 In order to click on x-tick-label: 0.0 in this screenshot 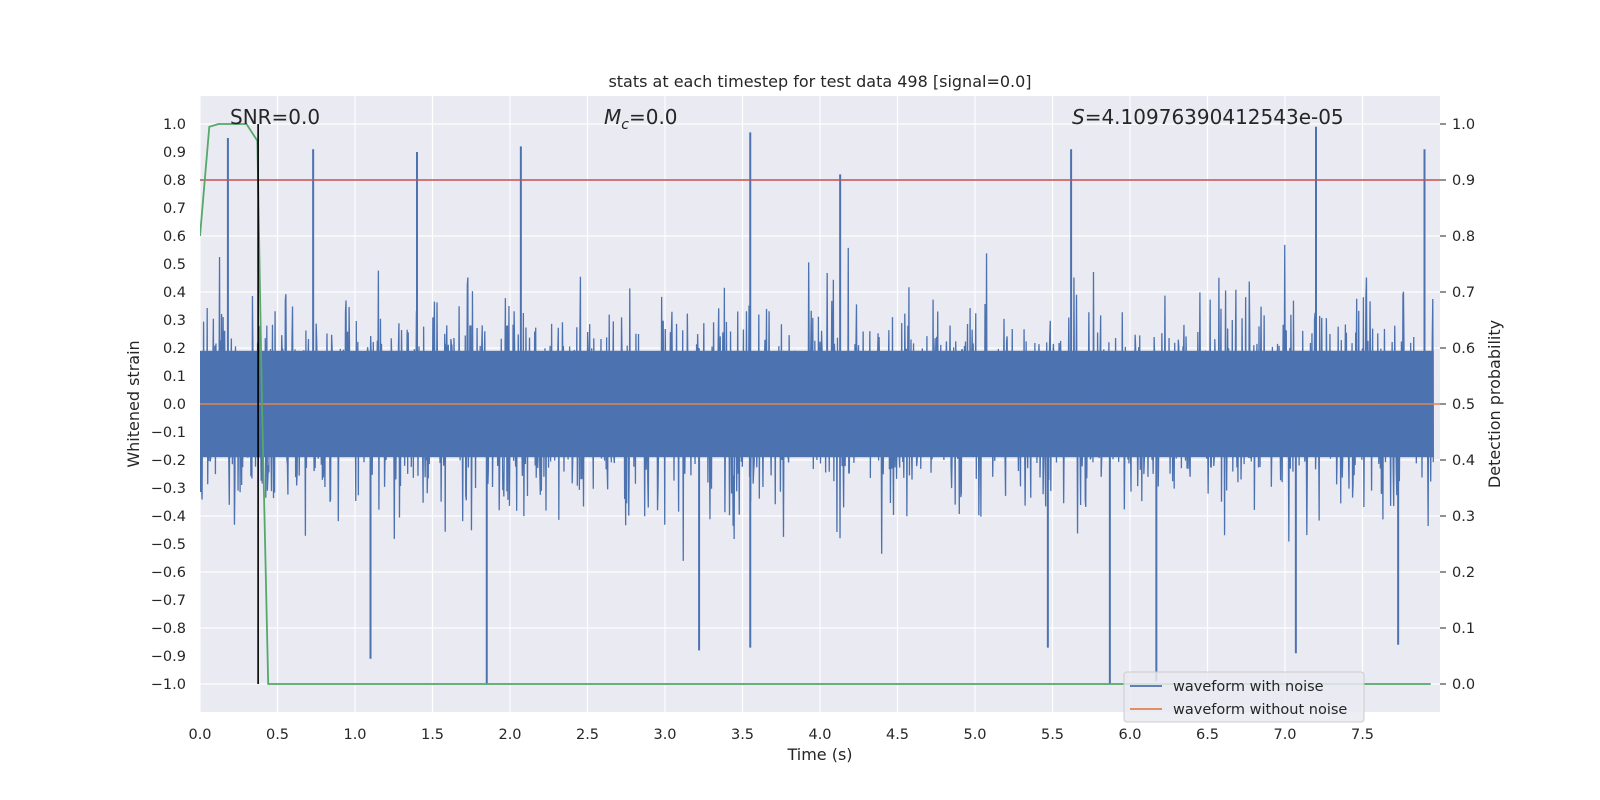, I will do `click(199, 735)`.